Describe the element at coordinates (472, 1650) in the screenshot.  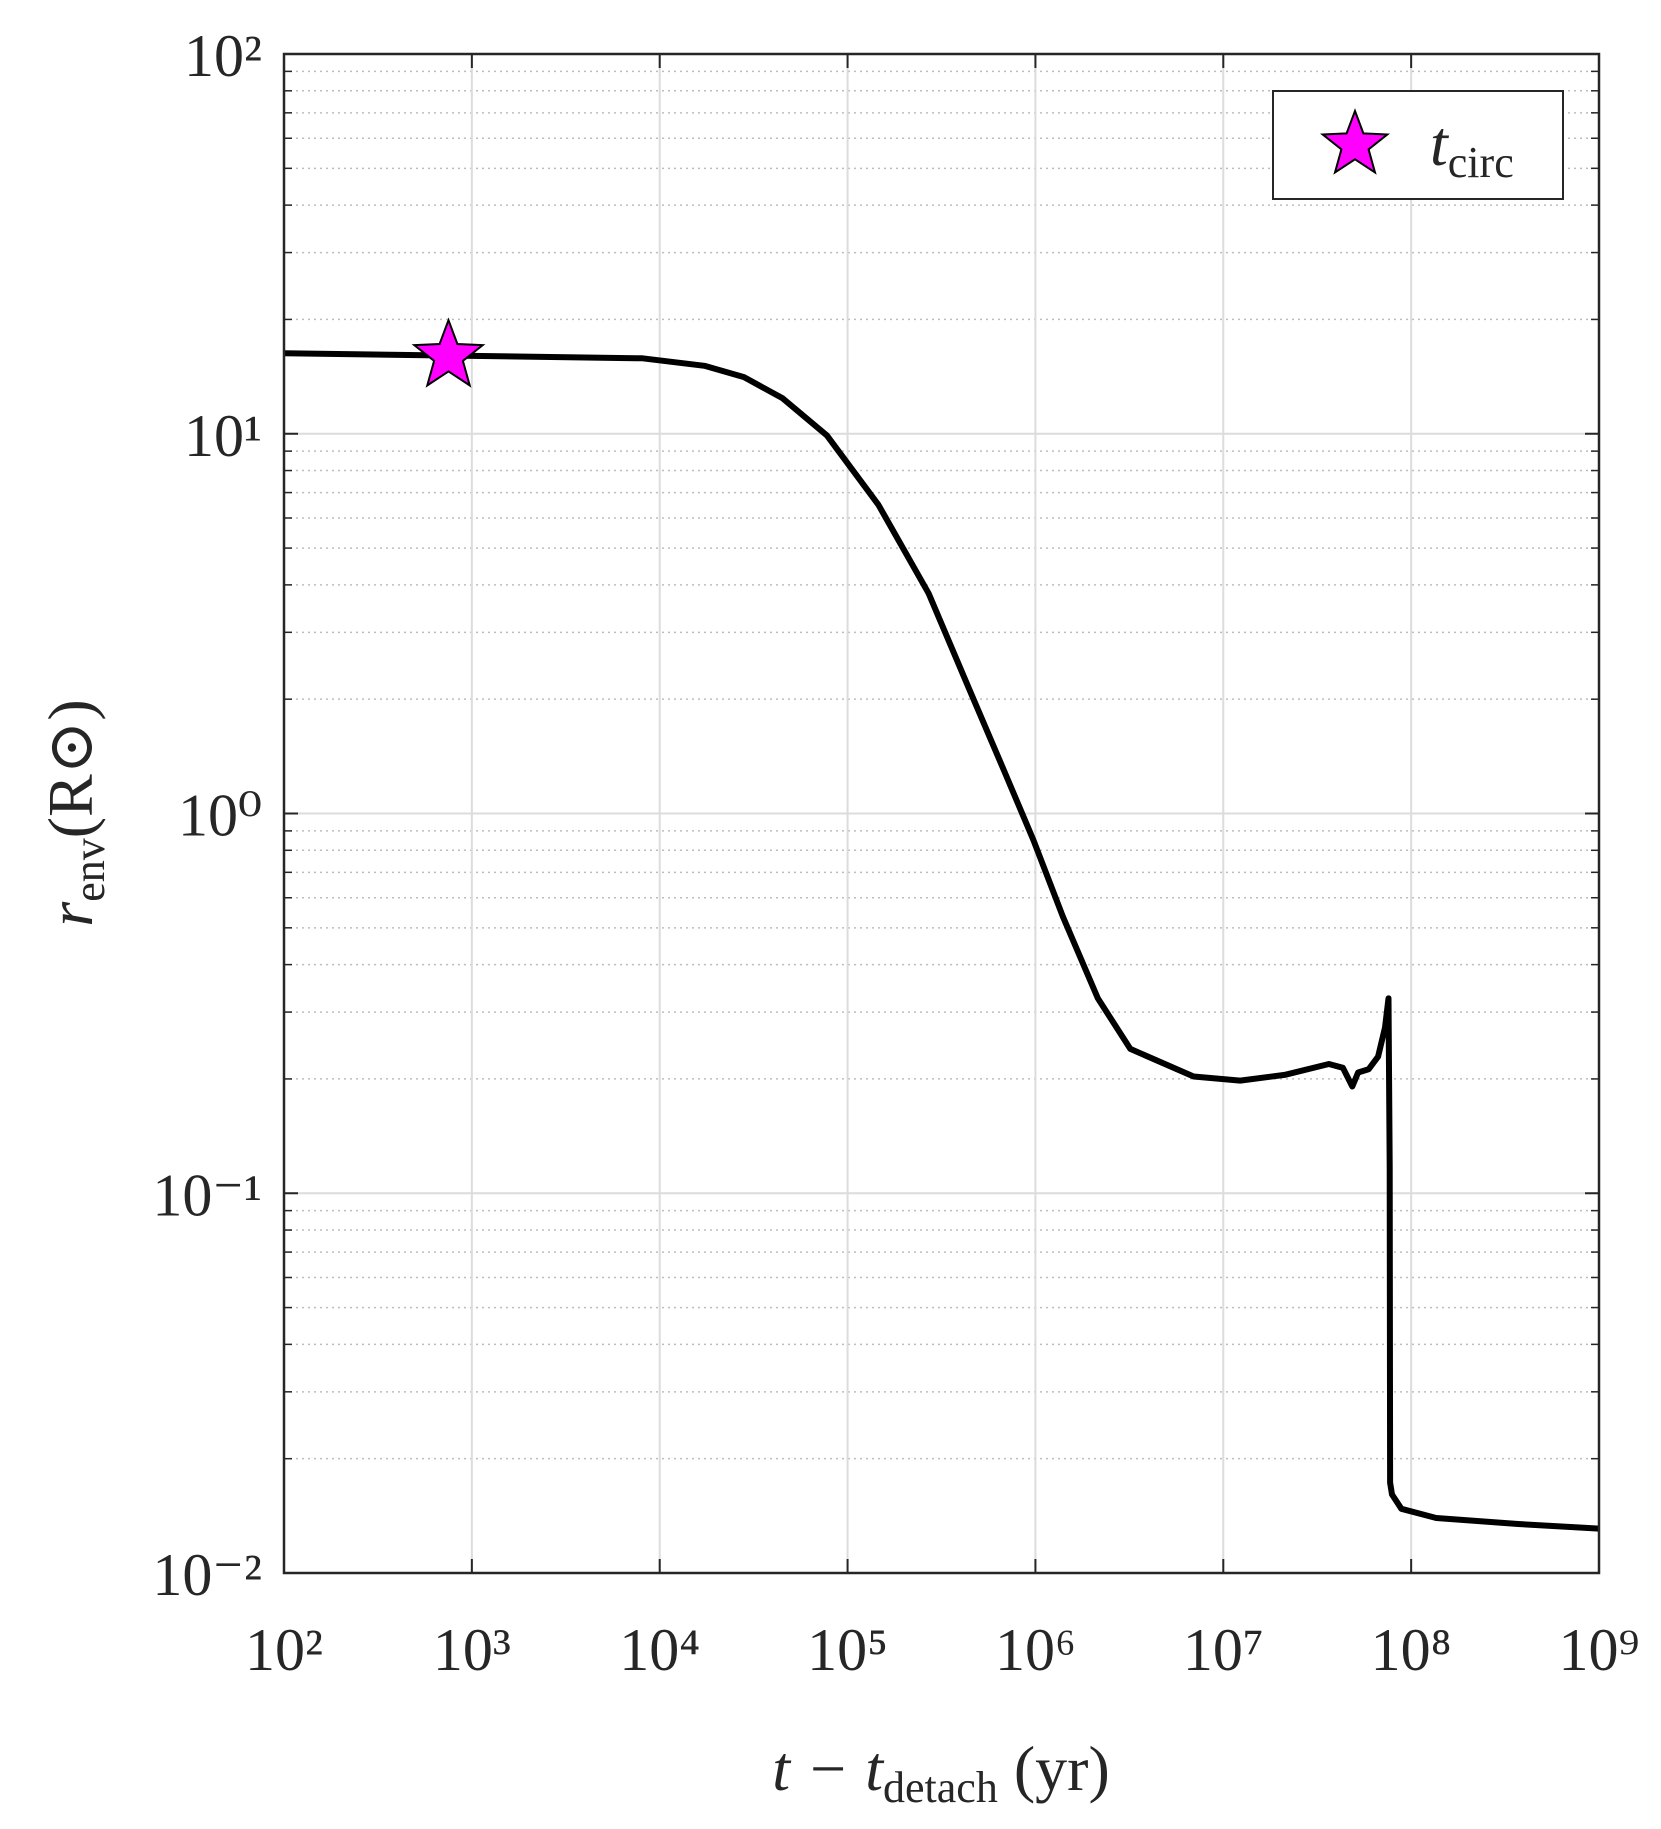
I see `x-tick-label: 10³` at that location.